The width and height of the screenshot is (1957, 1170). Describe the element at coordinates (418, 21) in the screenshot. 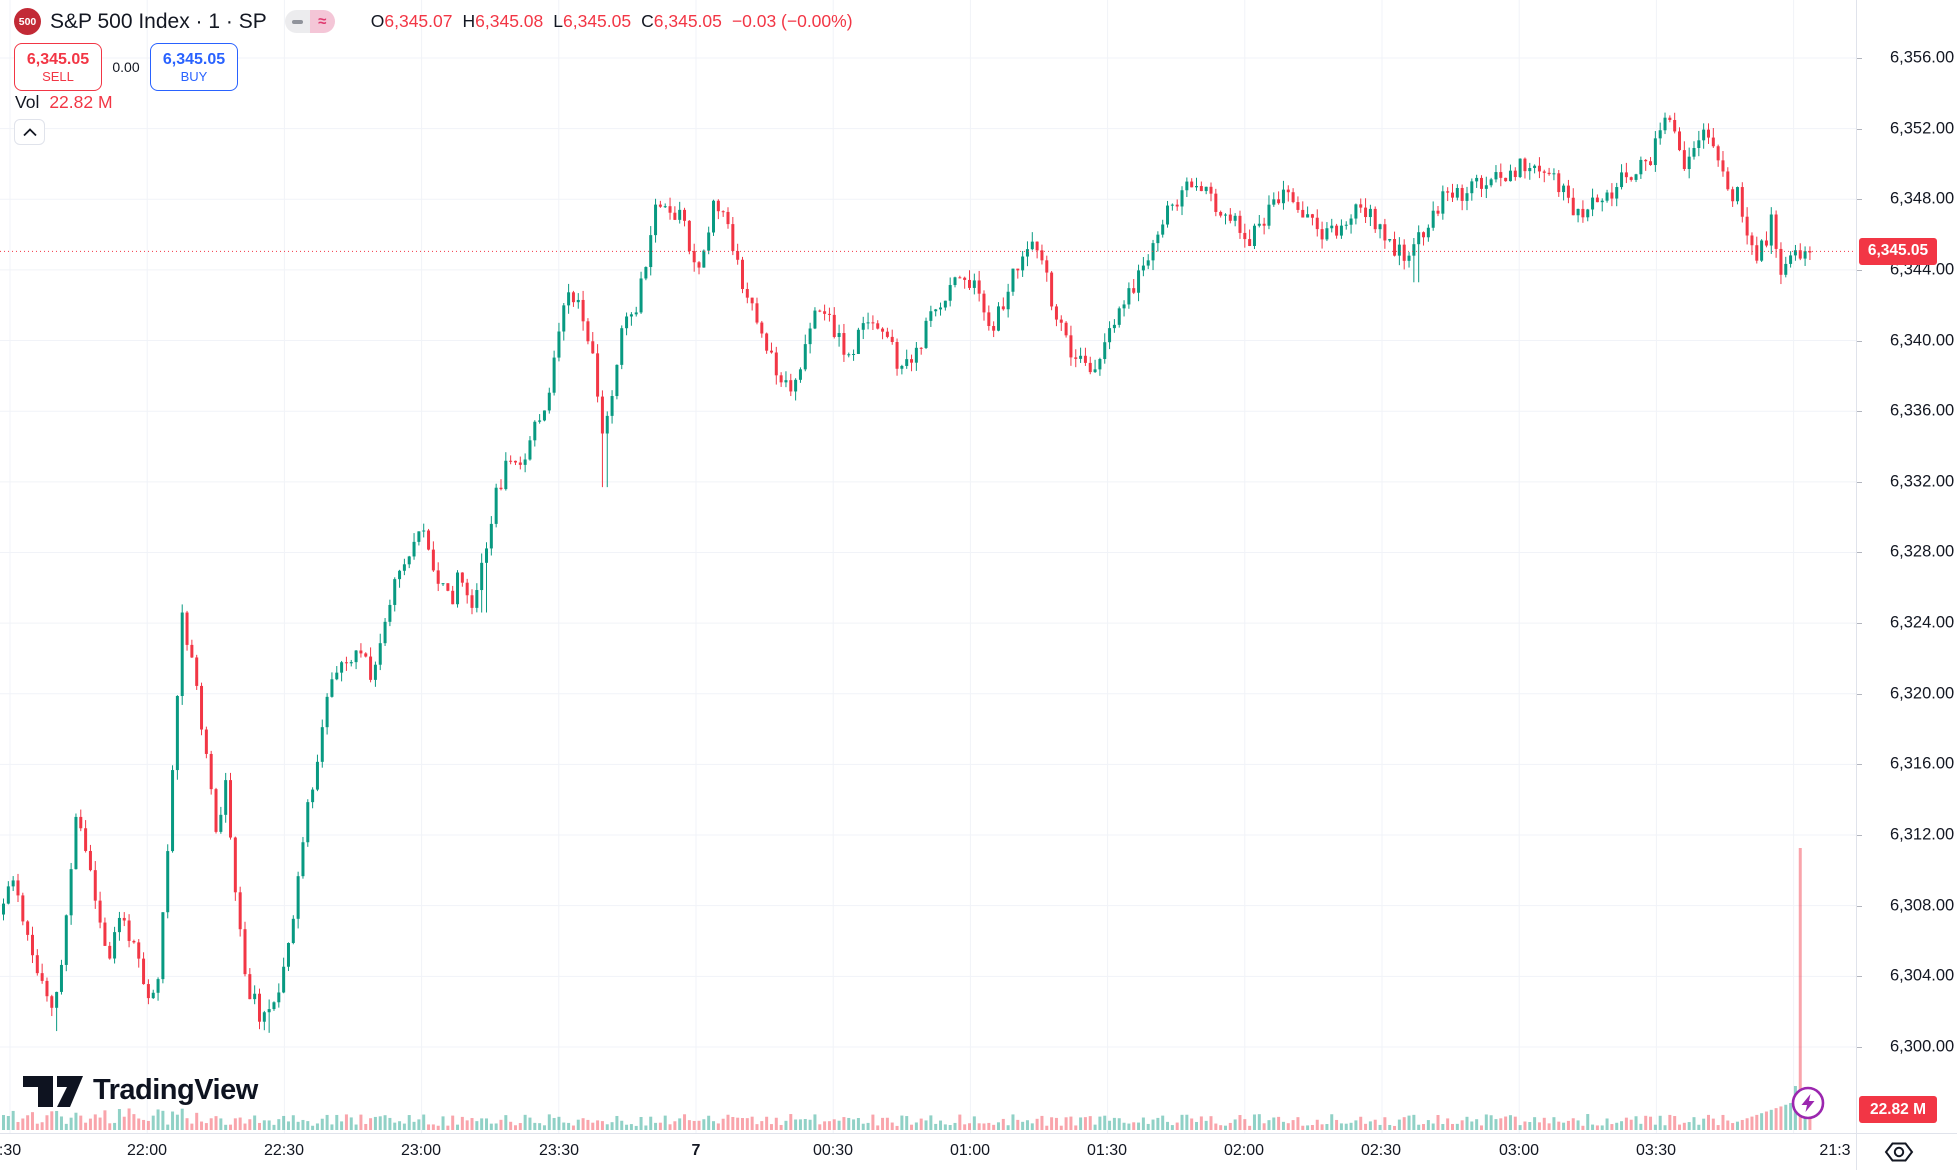

I see `open-value: 6,345.07` at that location.